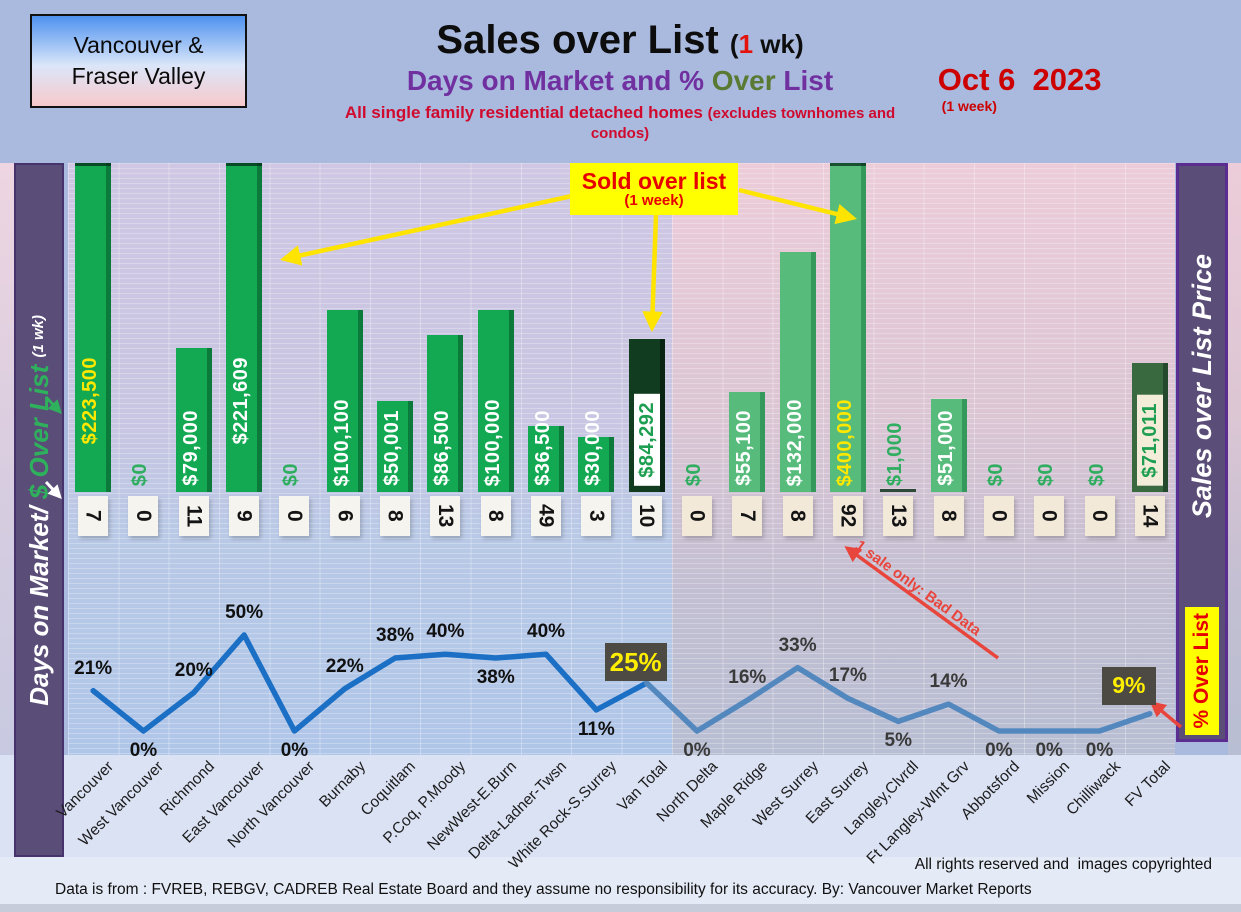  I want to click on days-value: 10, so click(647, 516).